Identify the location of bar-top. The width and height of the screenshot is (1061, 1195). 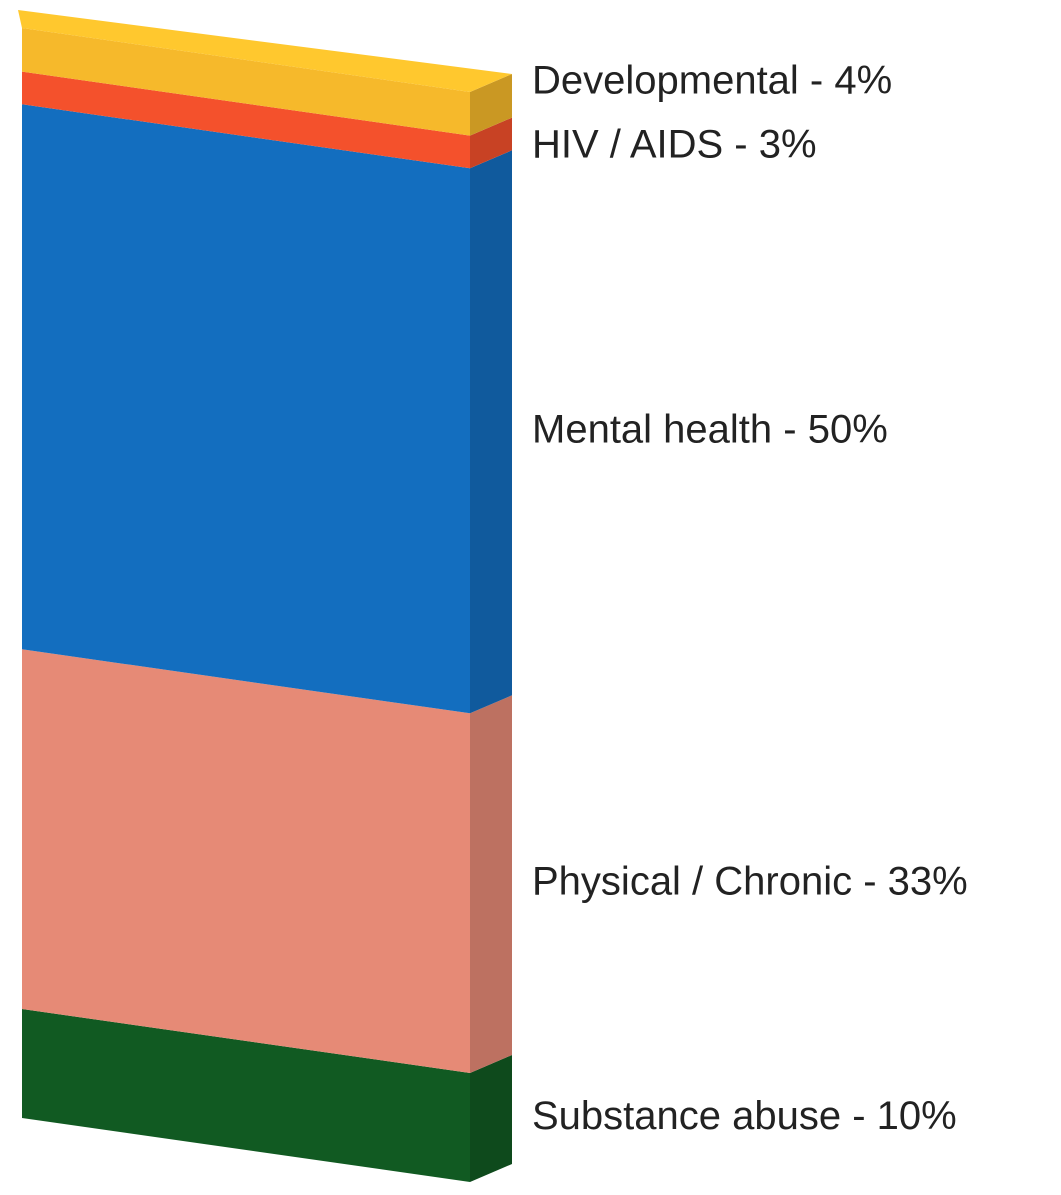
(265, 51).